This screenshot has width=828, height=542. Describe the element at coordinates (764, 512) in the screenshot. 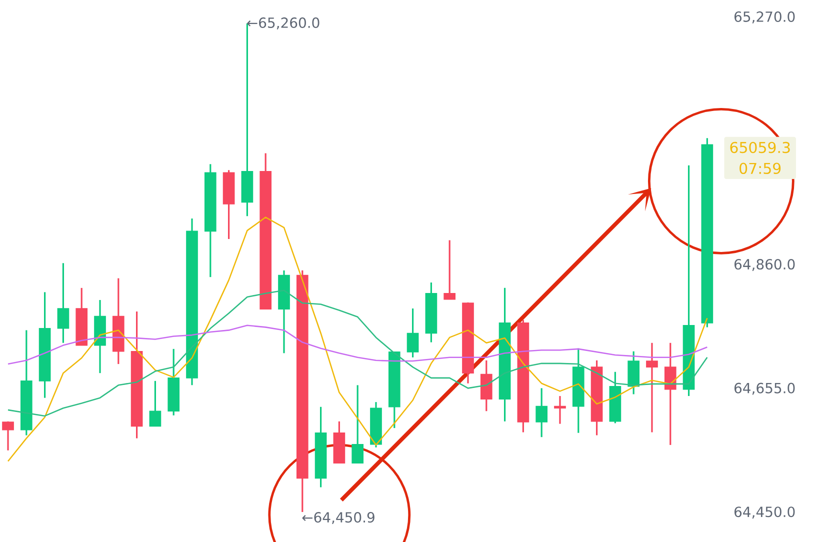

I see `y-tick-label: 64,450.0` at that location.